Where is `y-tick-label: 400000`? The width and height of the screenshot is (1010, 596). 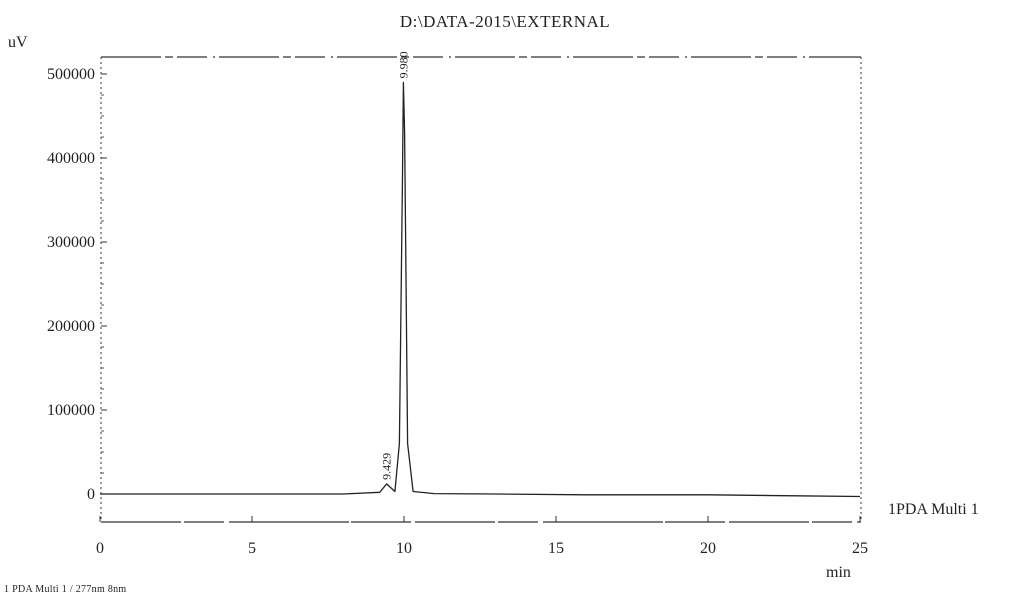 y-tick-label: 400000 is located at coordinates (71, 158).